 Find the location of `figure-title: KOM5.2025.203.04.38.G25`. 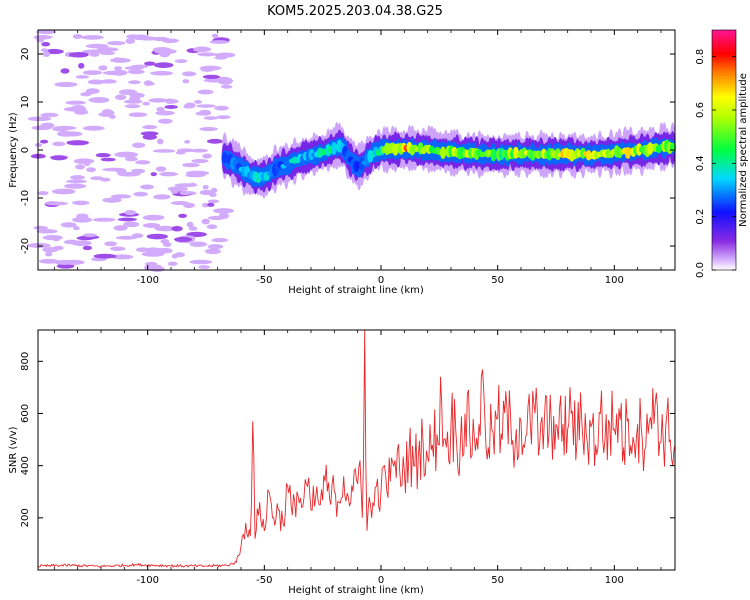

figure-title: KOM5.2025.203.04.38.G25 is located at coordinates (355, 11).